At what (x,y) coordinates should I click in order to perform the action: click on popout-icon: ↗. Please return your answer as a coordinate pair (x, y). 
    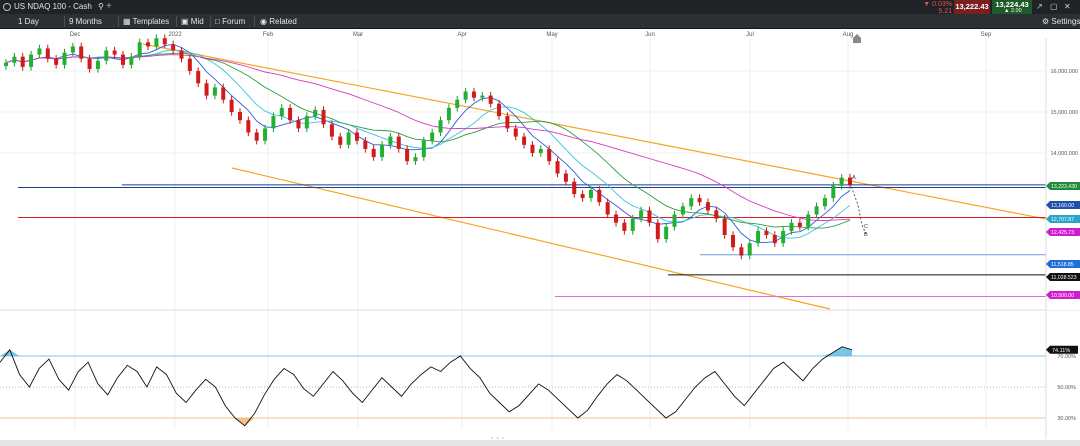
    Looking at the image, I should click on (1039, 6).